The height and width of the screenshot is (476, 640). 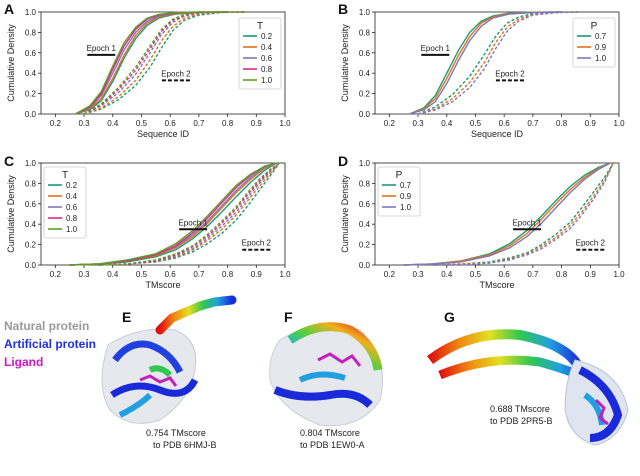 What do you see at coordinates (126, 317) in the screenshot?
I see `panel-letter-e: E` at bounding box center [126, 317].